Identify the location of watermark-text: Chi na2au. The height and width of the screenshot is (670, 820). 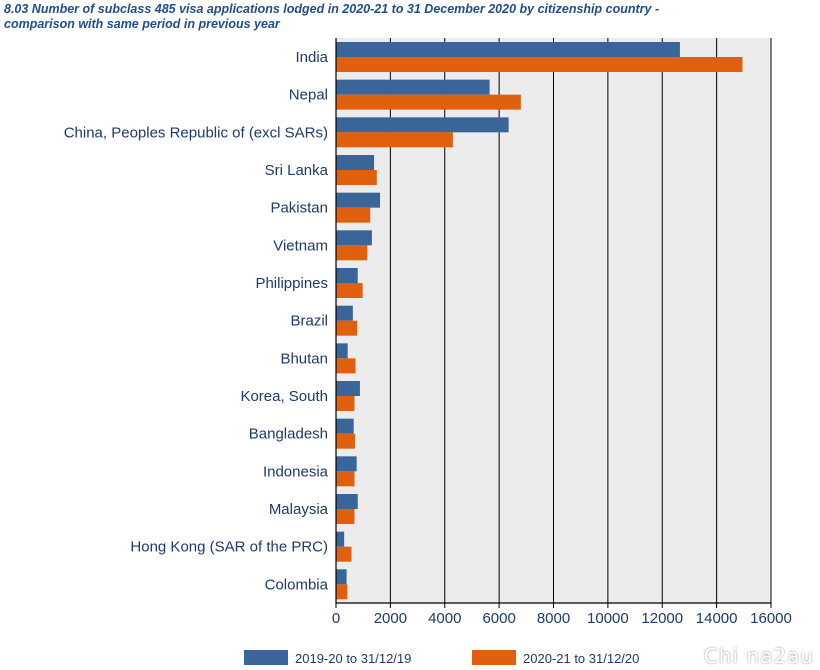
(758, 656).